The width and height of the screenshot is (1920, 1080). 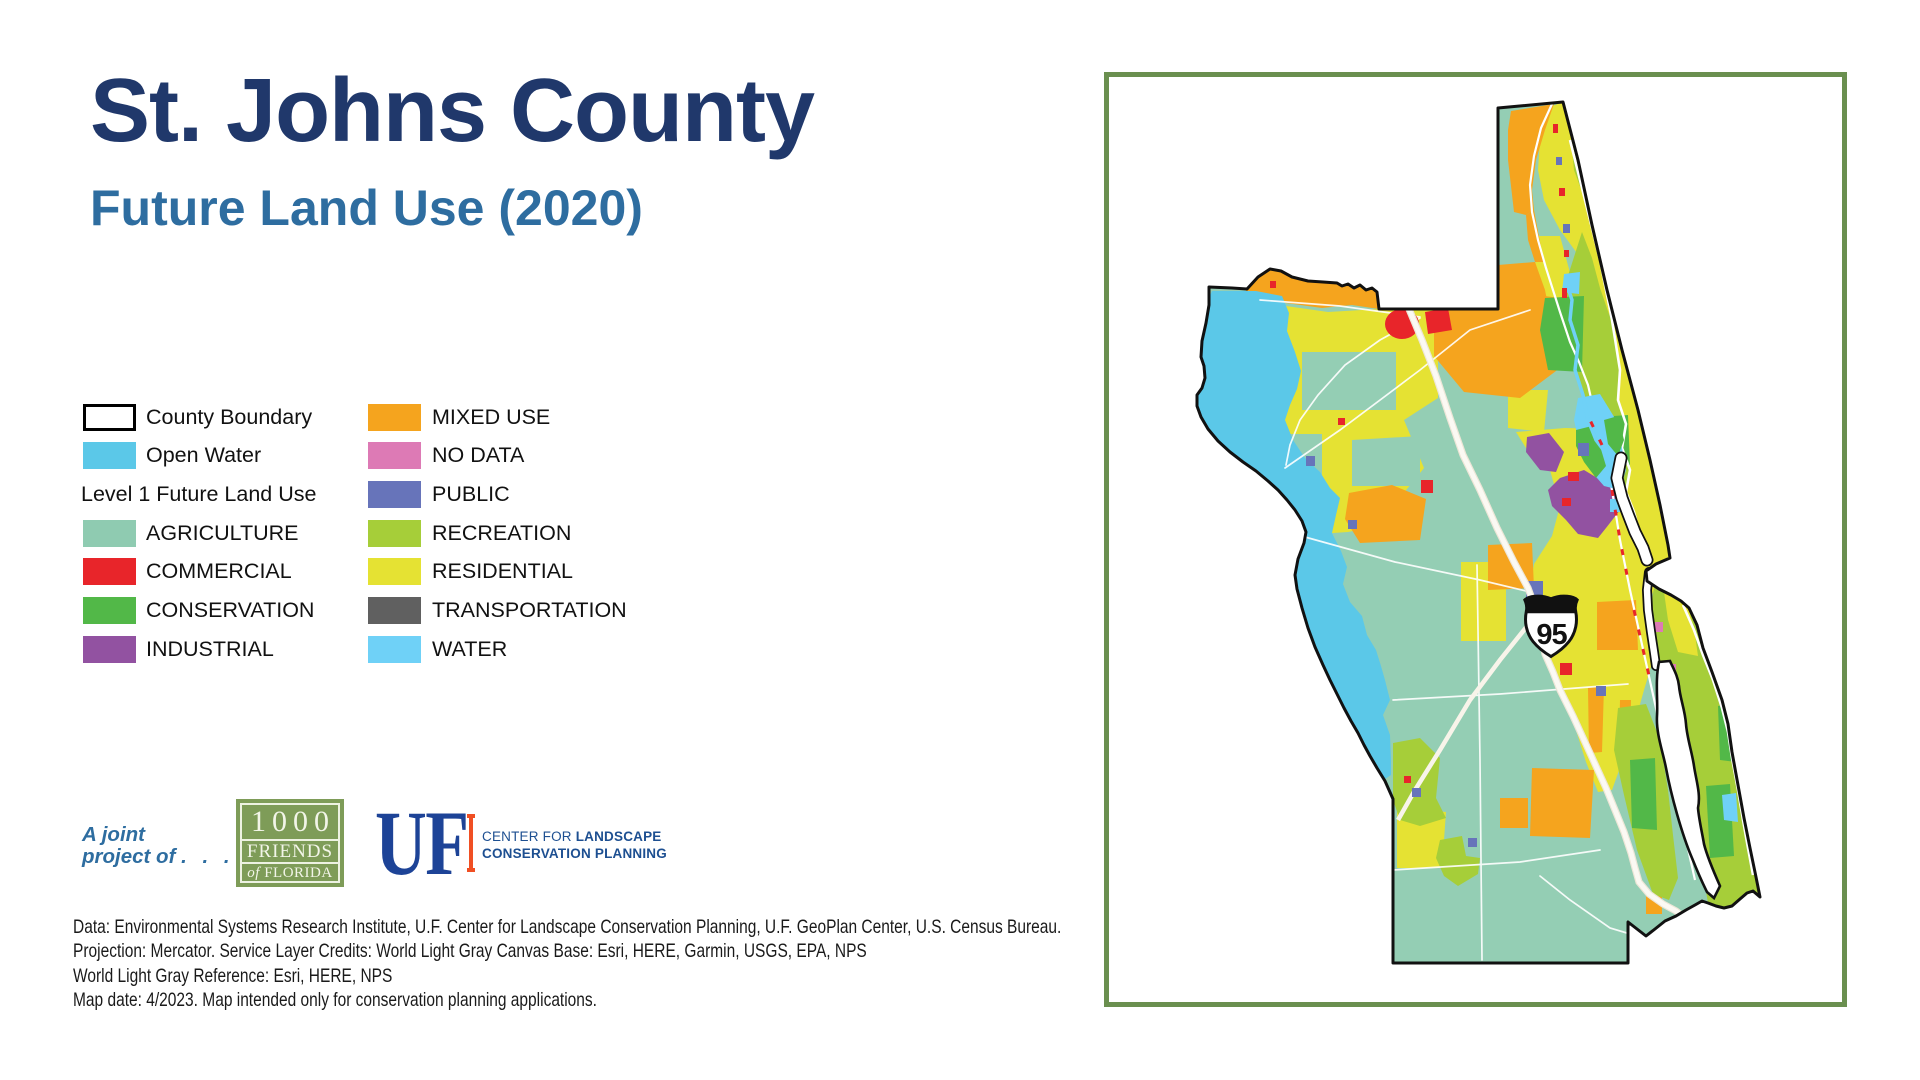 I want to click on svg-text: 95, so click(x=1551, y=635).